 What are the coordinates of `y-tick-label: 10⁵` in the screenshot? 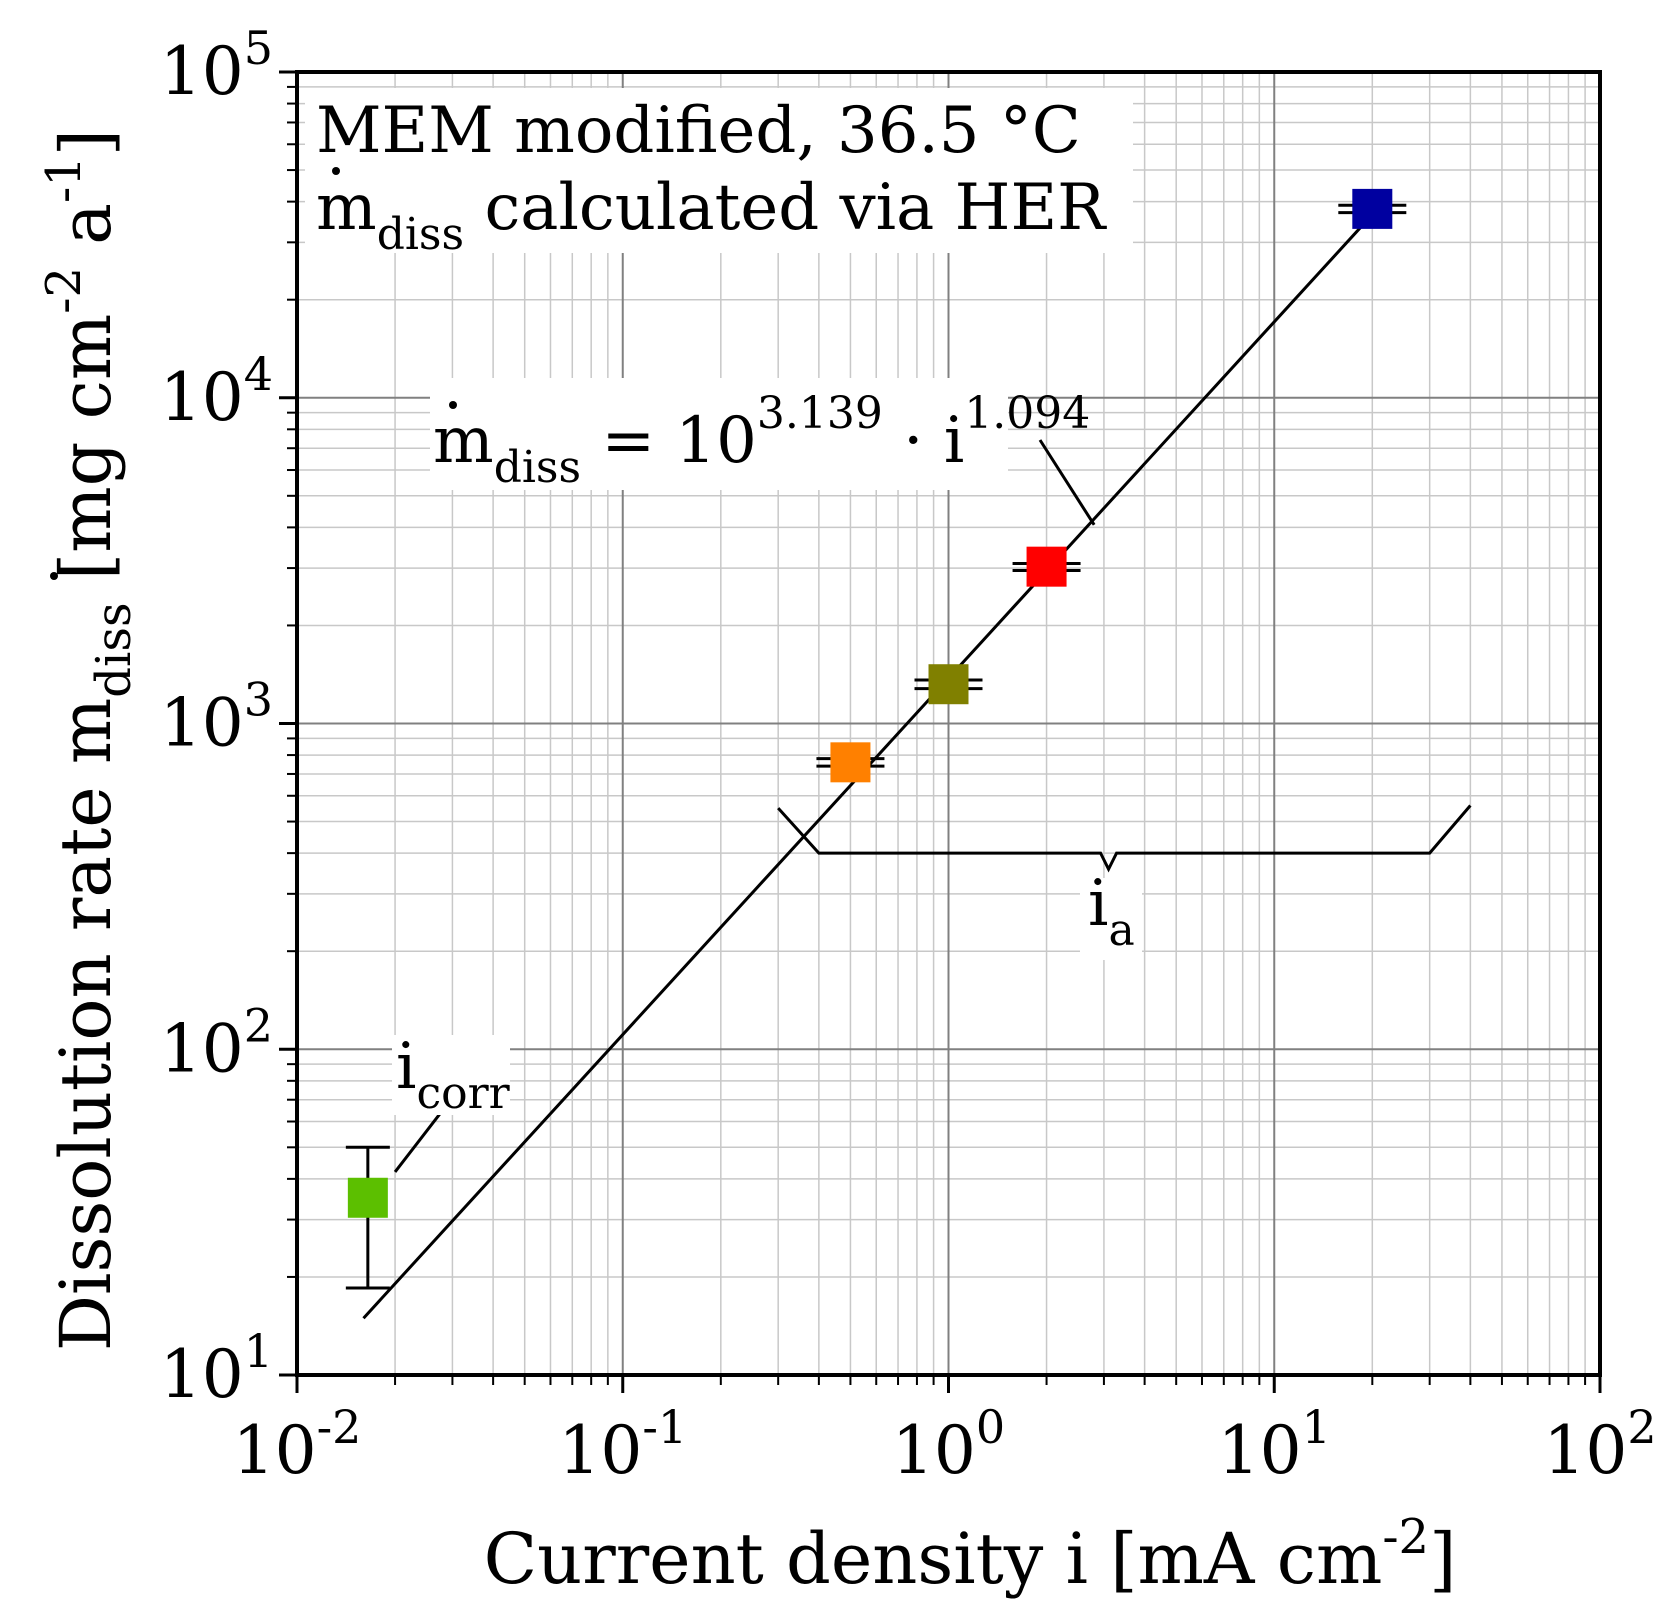 It's located at (216, 65).